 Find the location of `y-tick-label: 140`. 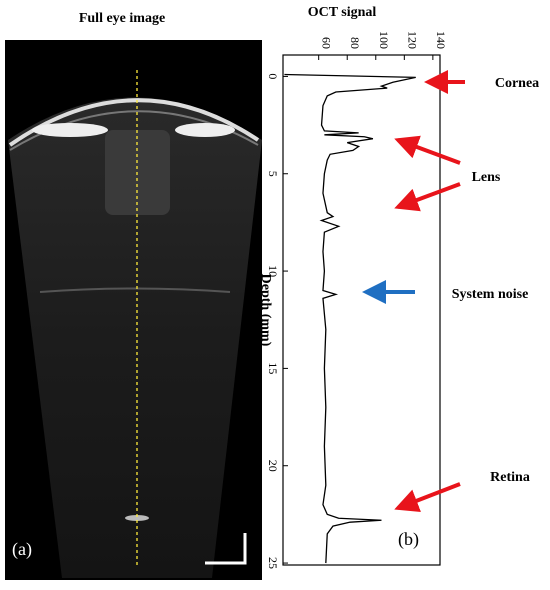

y-tick-label: 140 is located at coordinates (441, 40).